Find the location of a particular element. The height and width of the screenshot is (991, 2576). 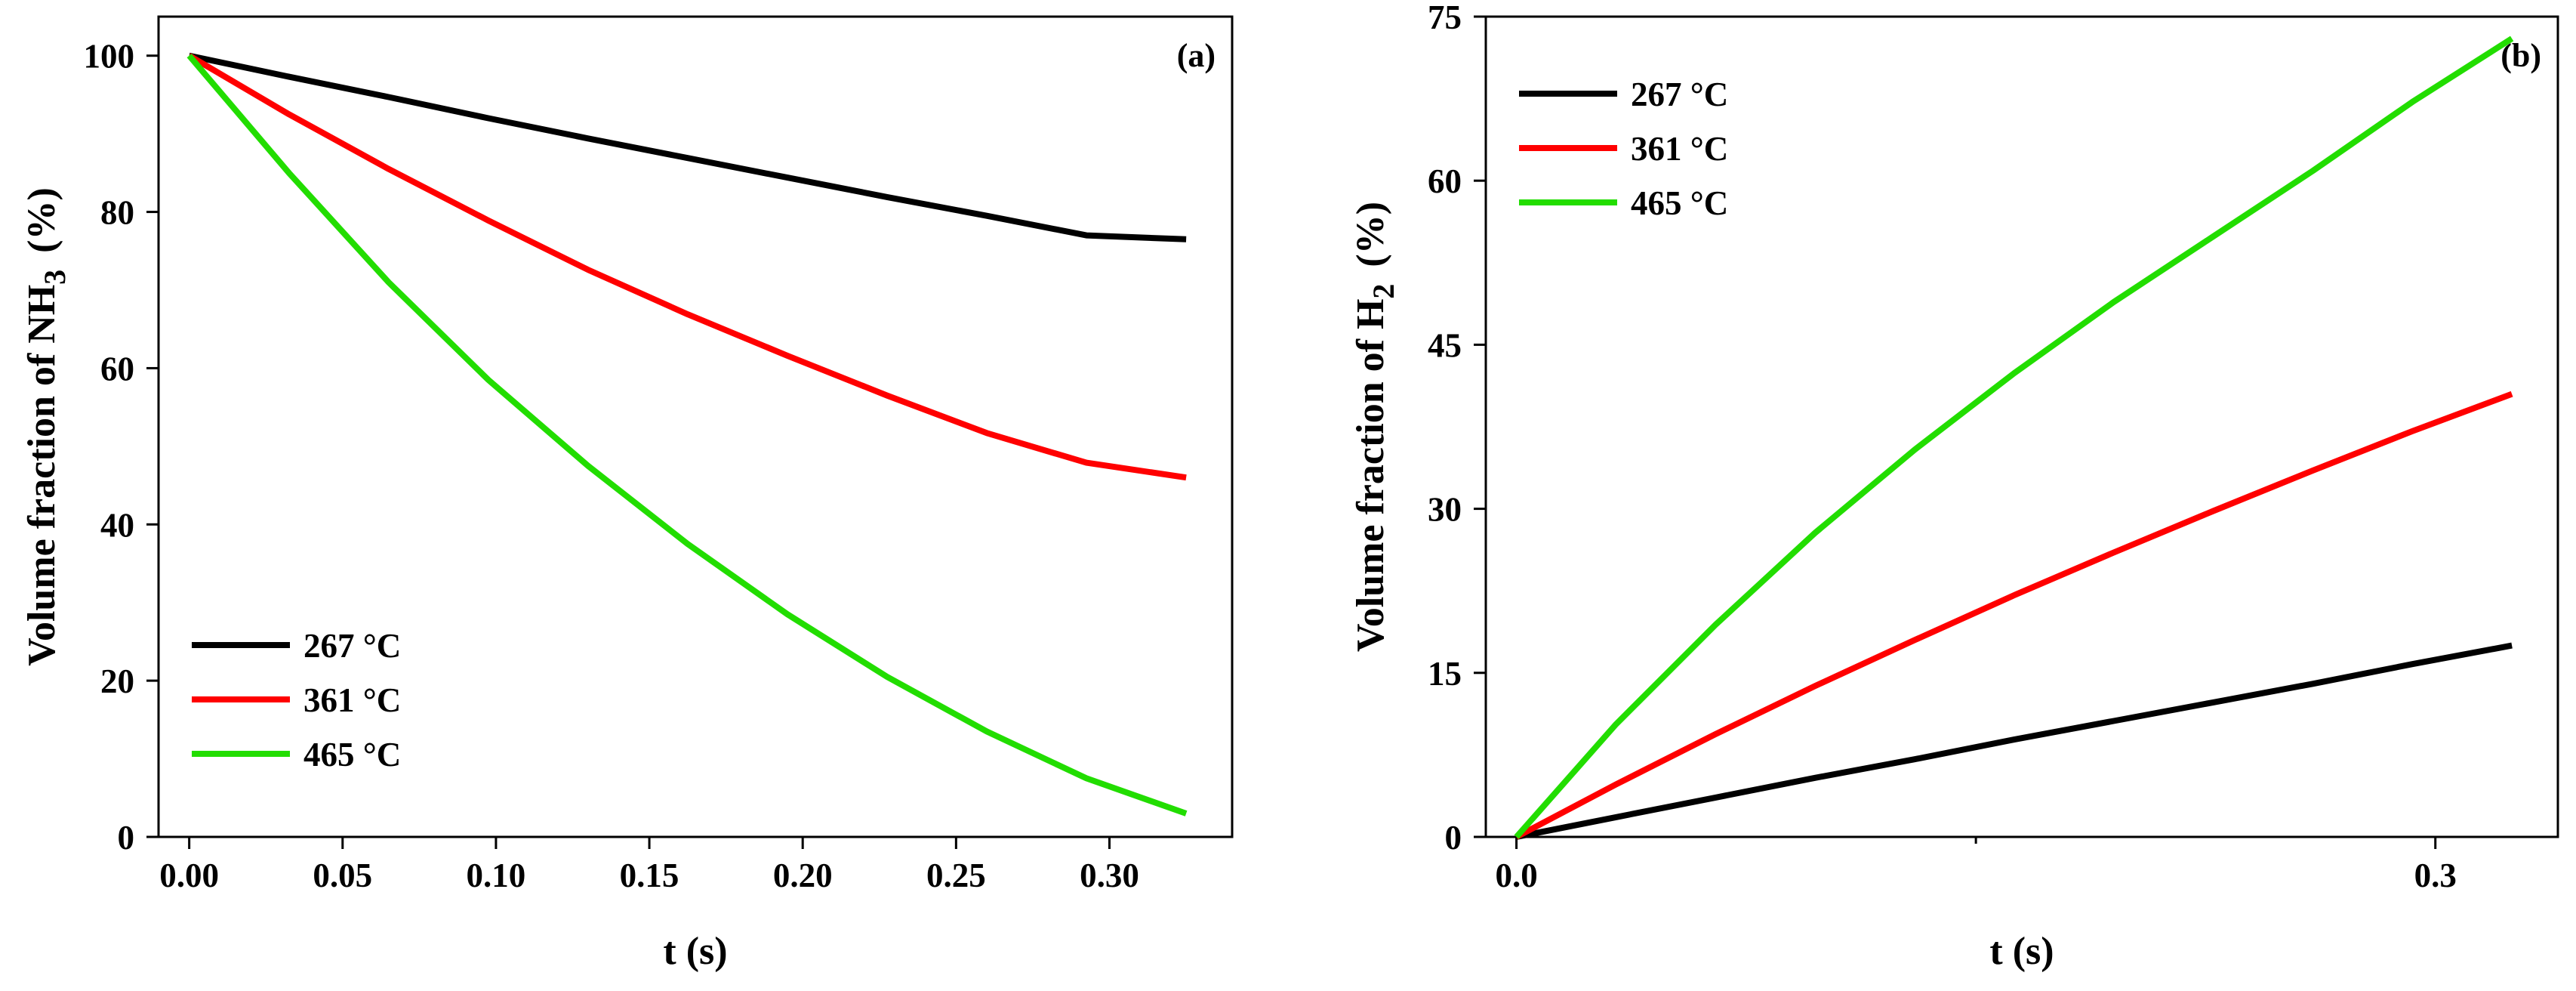

panel-a-y-tick-label: 100 is located at coordinates (109, 57).